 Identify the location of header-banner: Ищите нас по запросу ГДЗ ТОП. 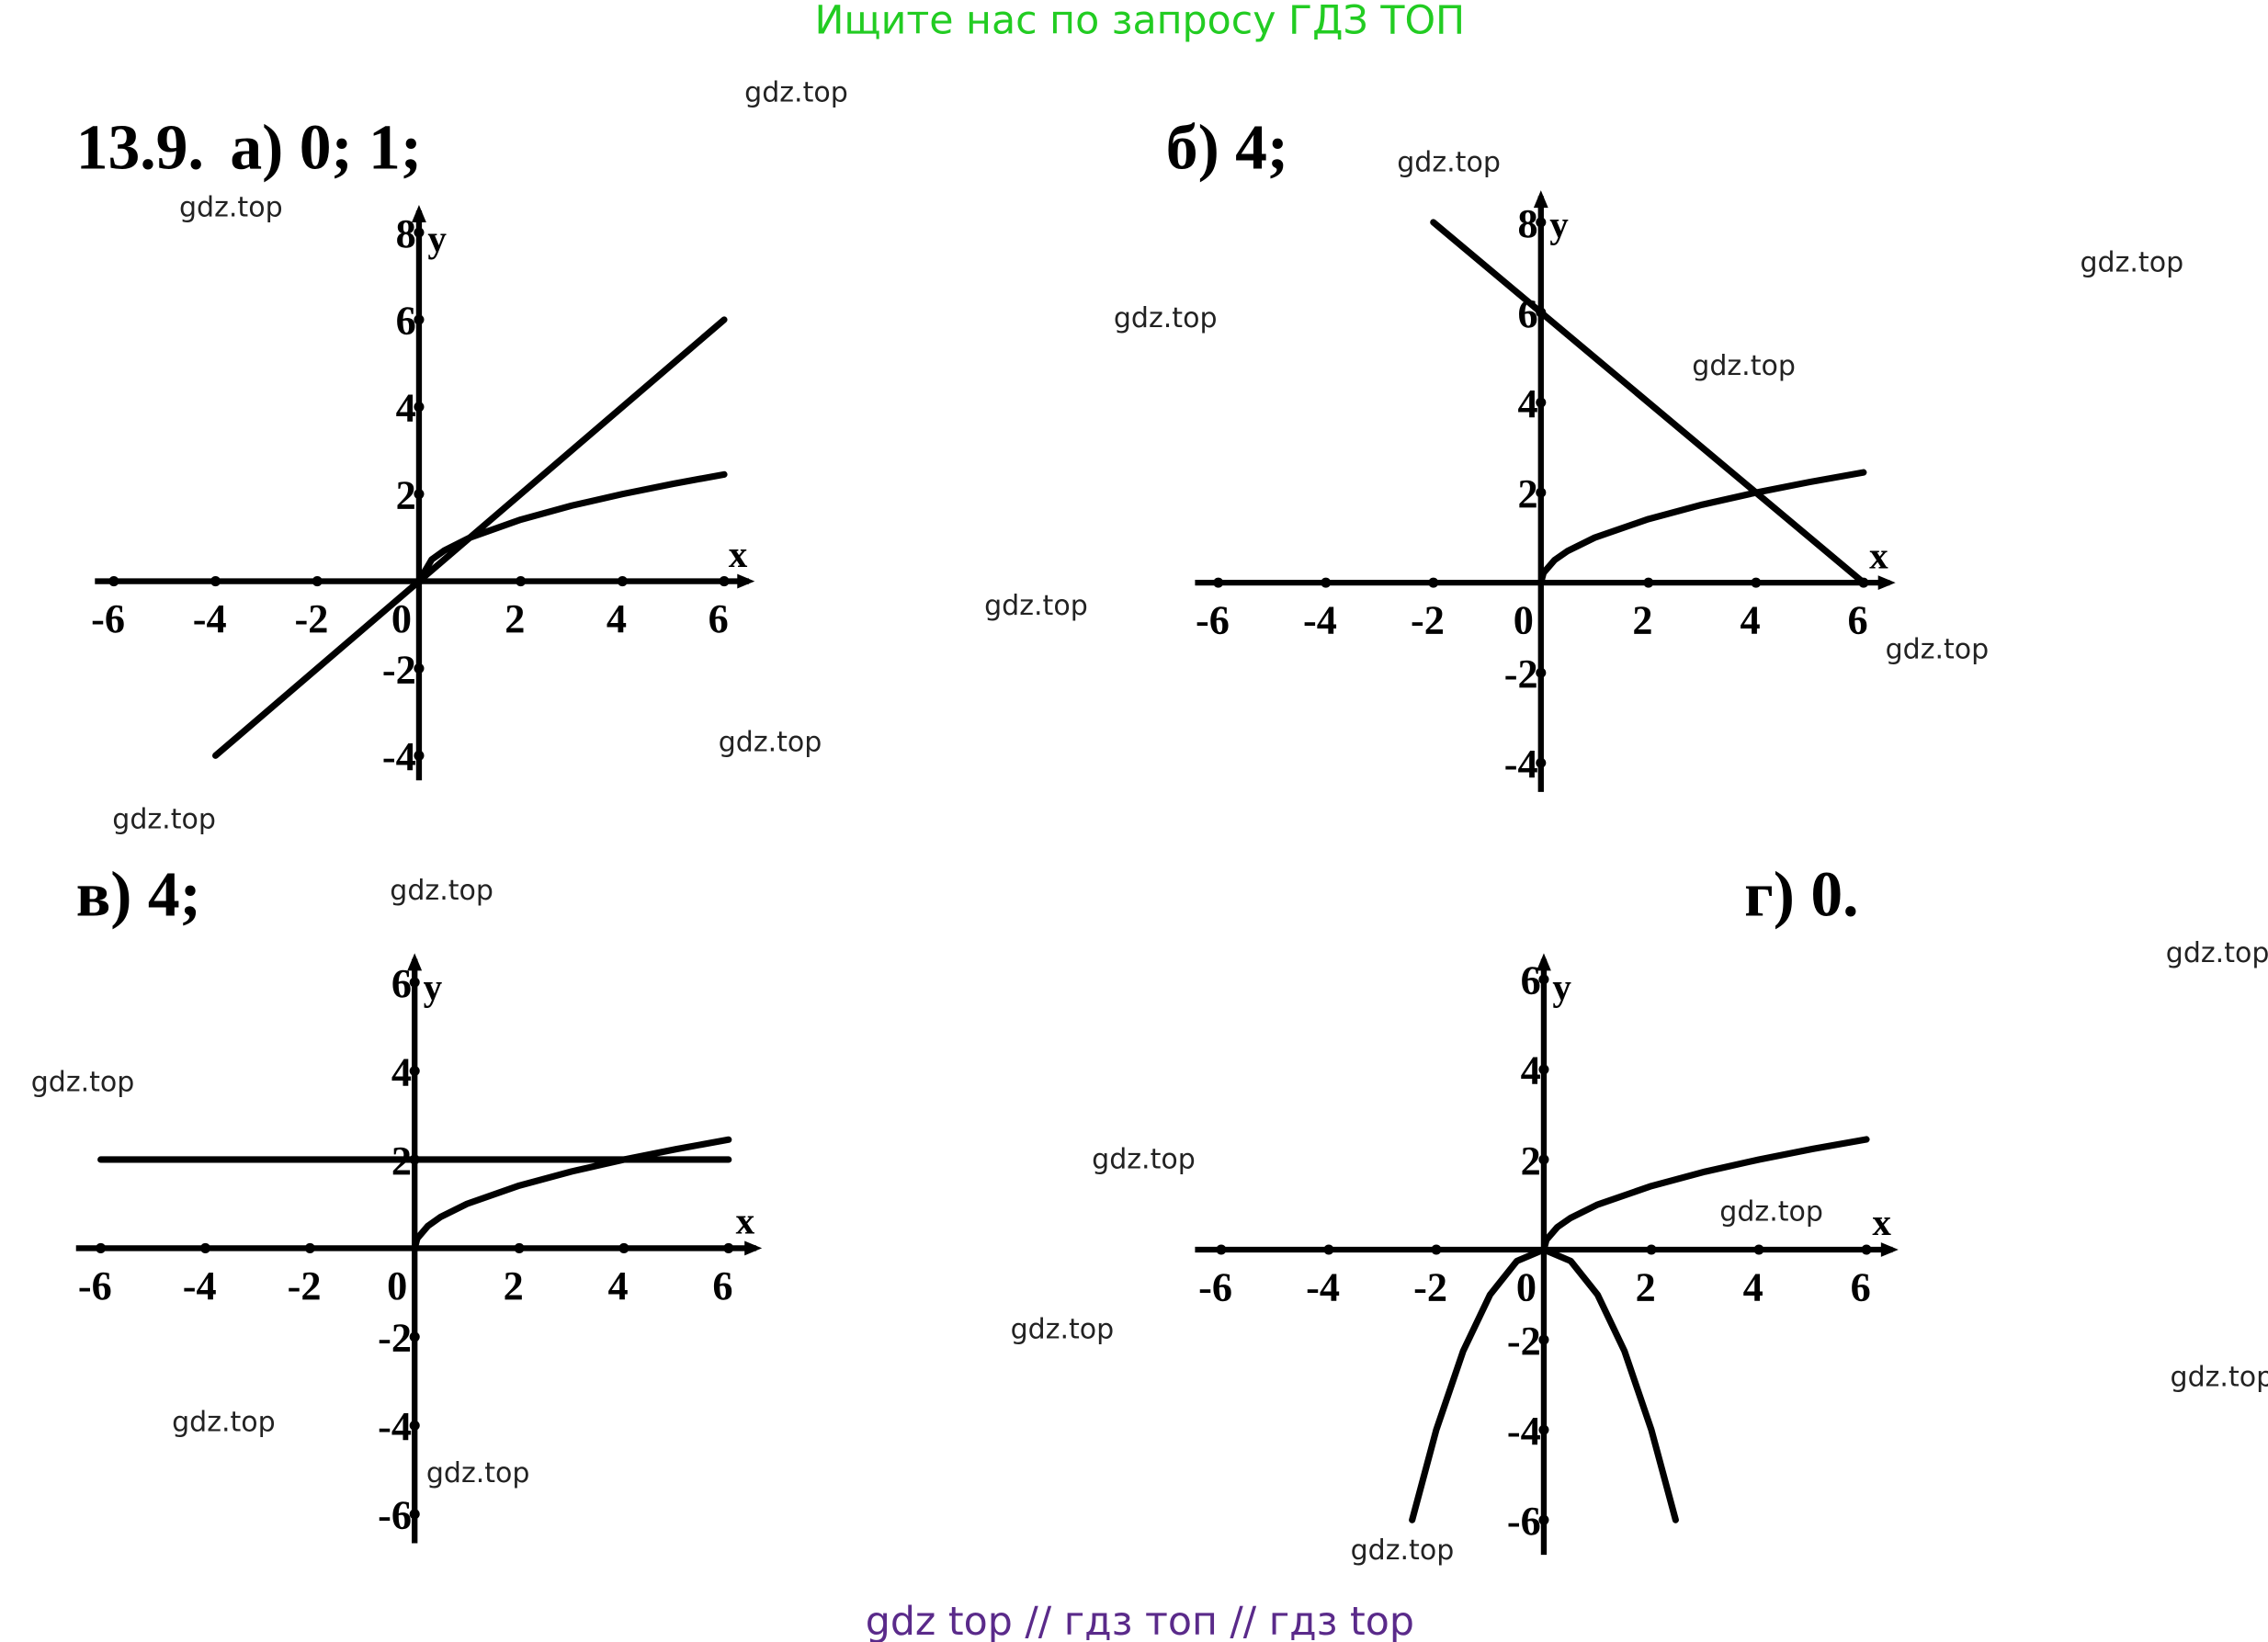
(1139, 21).